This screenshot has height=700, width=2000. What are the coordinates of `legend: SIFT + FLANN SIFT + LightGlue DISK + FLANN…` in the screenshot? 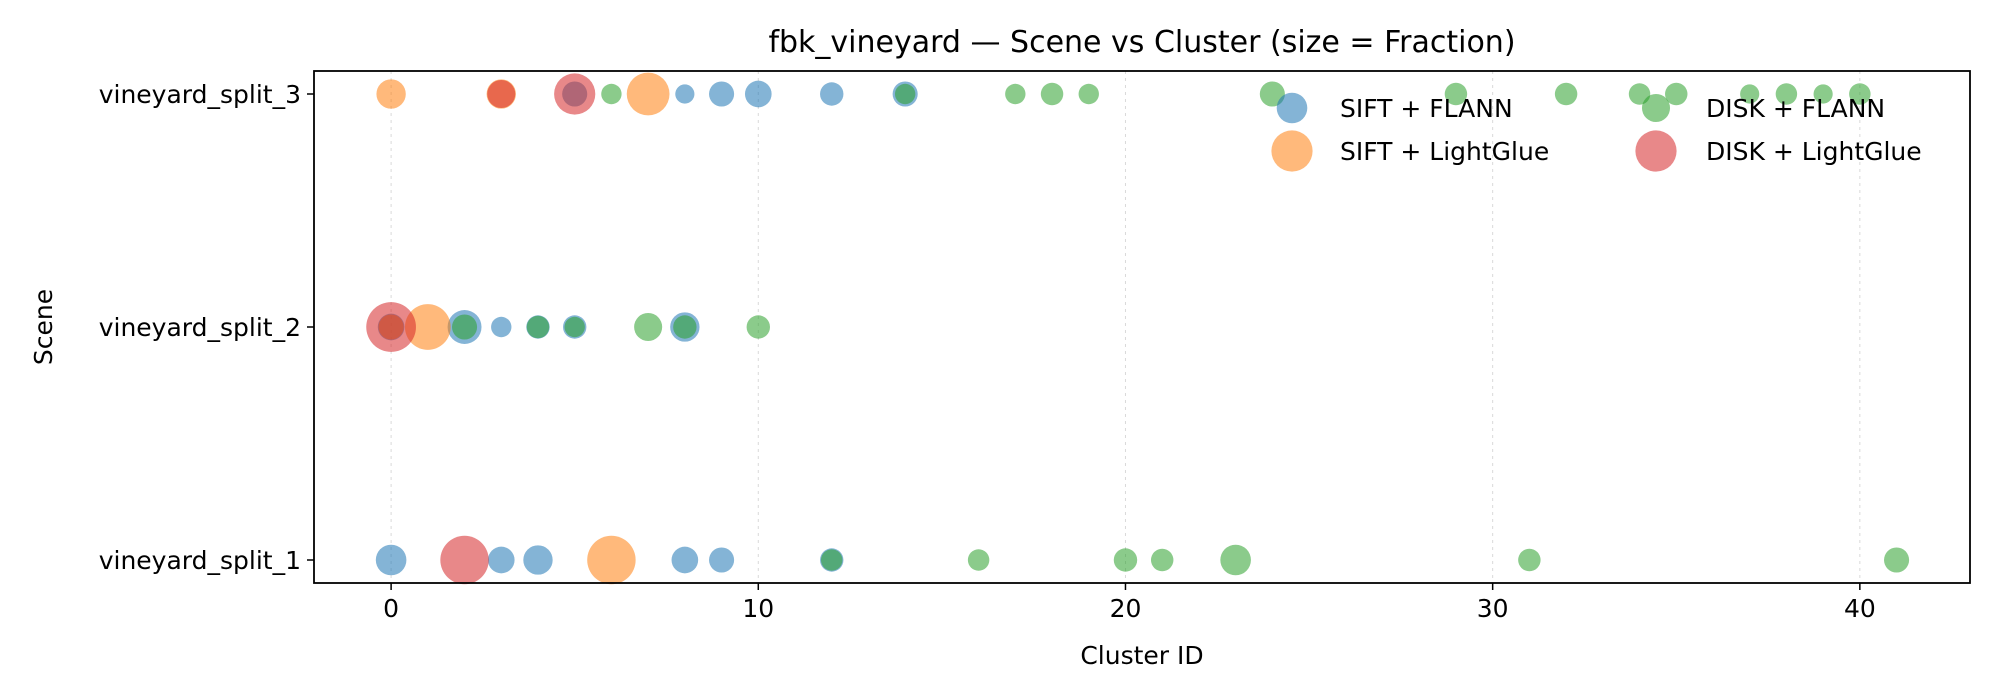 It's located at (1596, 132).